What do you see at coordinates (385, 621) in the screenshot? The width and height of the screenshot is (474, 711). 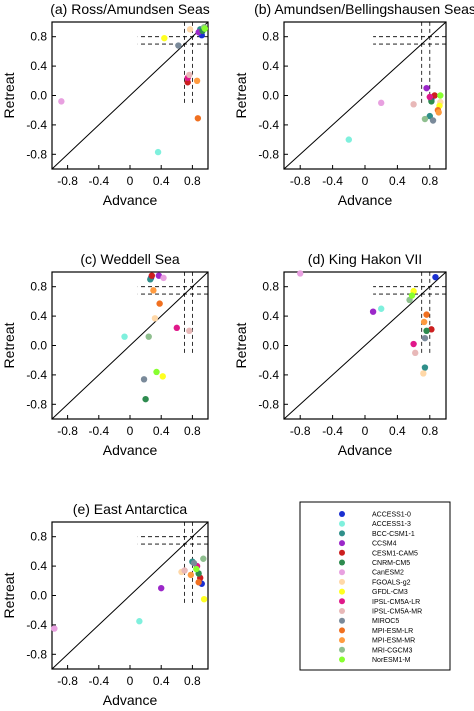 I see `legend-label: MIROC5` at bounding box center [385, 621].